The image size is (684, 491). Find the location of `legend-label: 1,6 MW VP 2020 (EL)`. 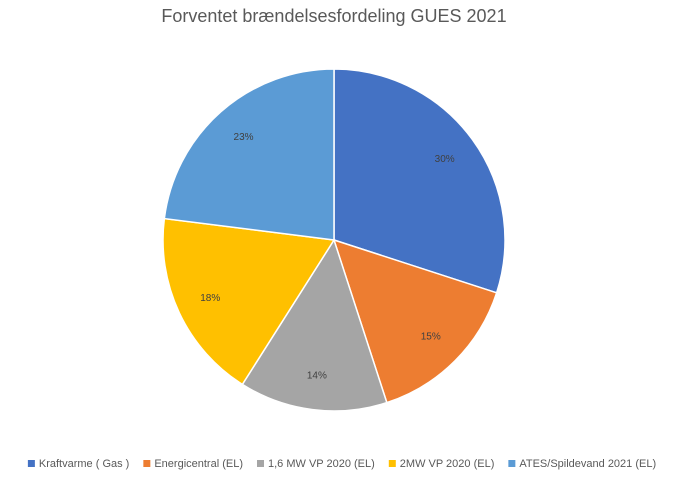

legend-label: 1,6 MW VP 2020 (EL) is located at coordinates (321, 464).